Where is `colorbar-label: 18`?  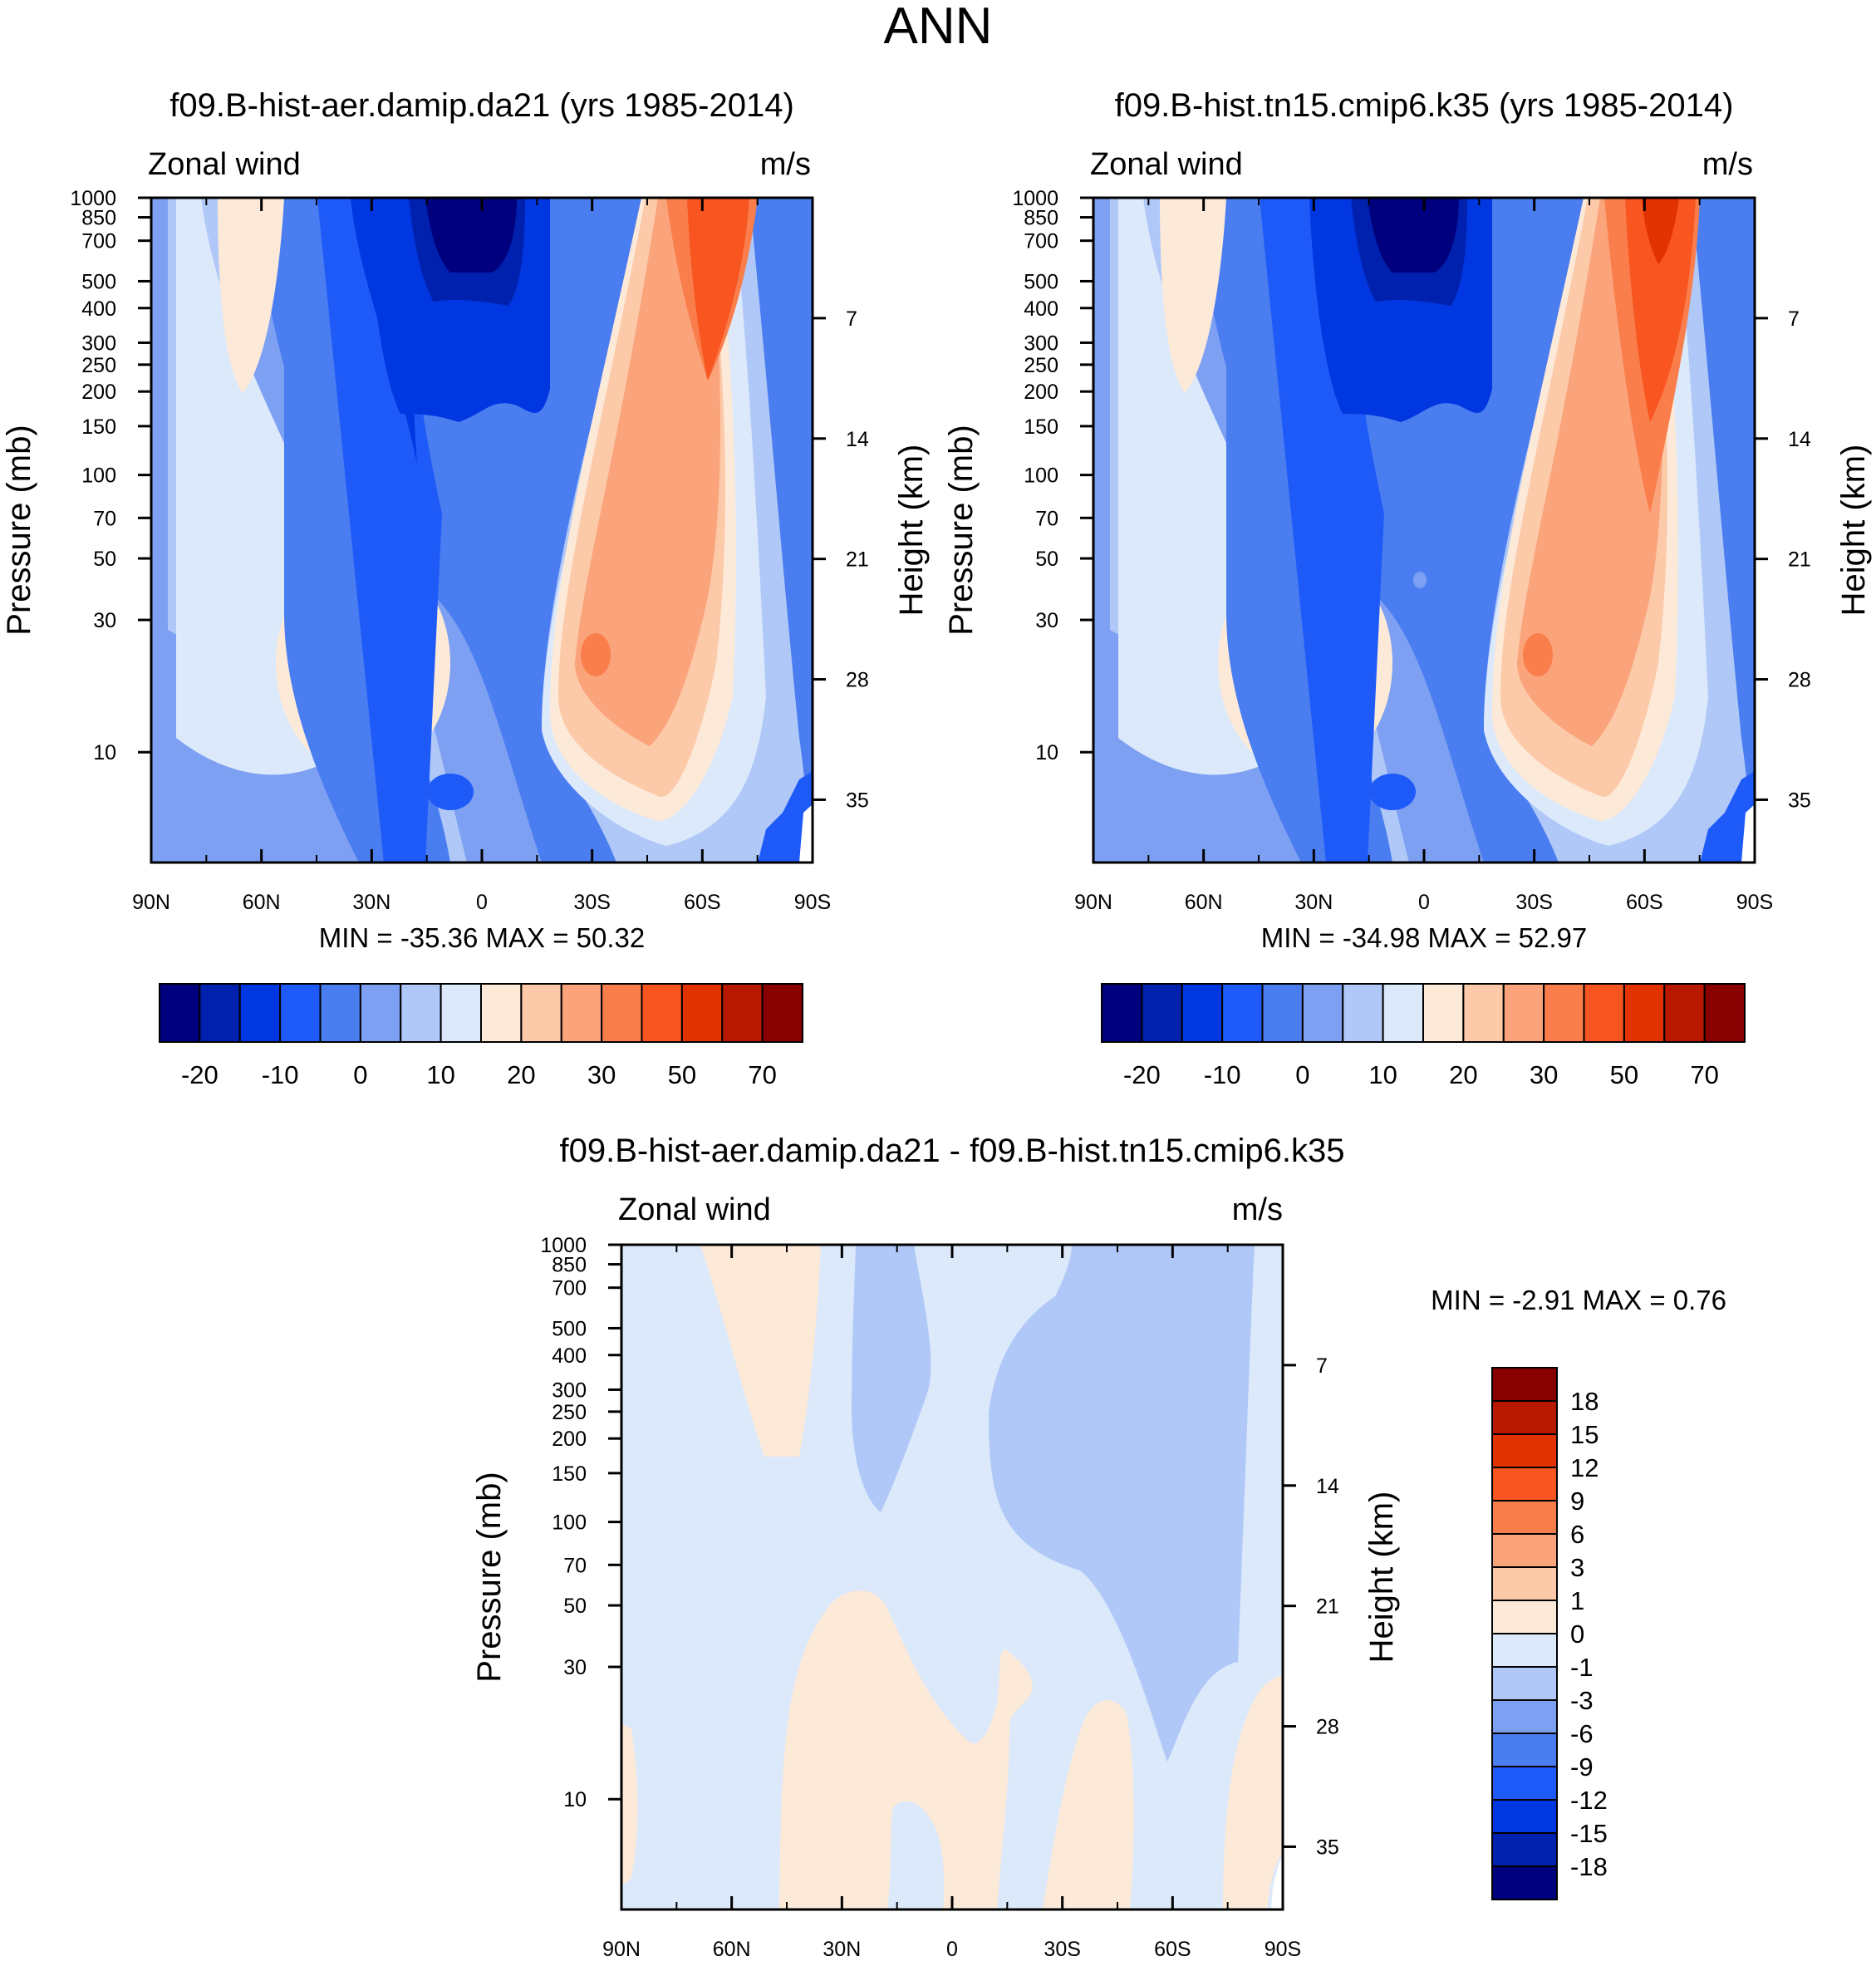
colorbar-label: 18 is located at coordinates (1584, 1401).